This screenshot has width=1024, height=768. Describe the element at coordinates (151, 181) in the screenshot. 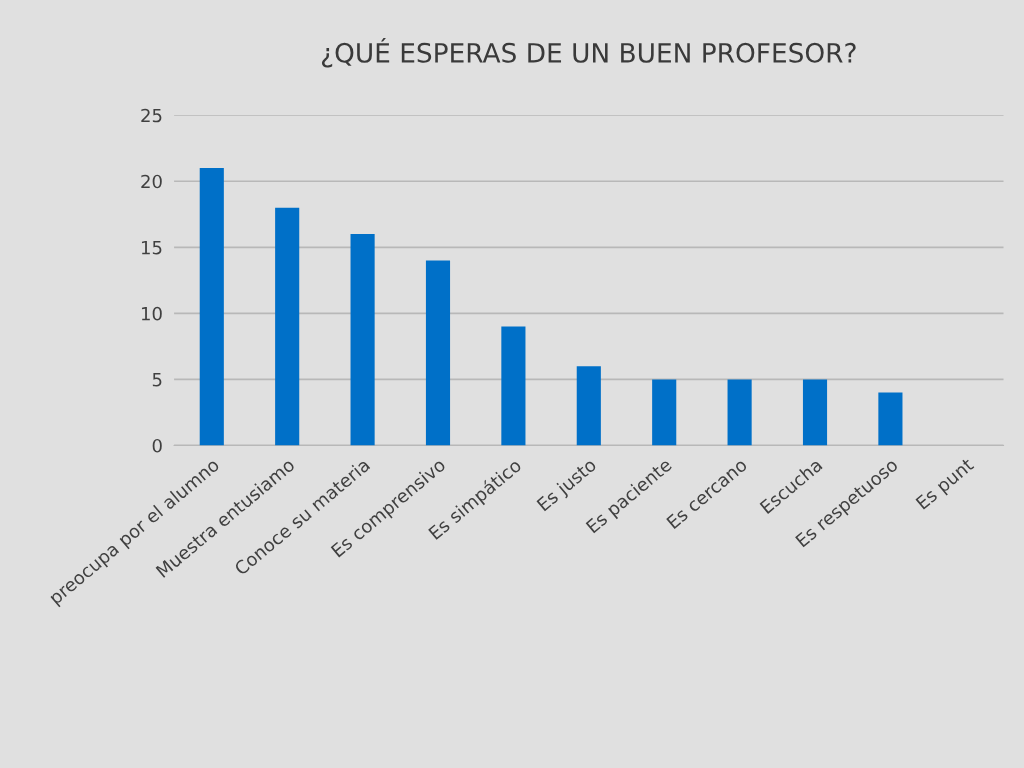

I see `y-tick-label: 20` at that location.